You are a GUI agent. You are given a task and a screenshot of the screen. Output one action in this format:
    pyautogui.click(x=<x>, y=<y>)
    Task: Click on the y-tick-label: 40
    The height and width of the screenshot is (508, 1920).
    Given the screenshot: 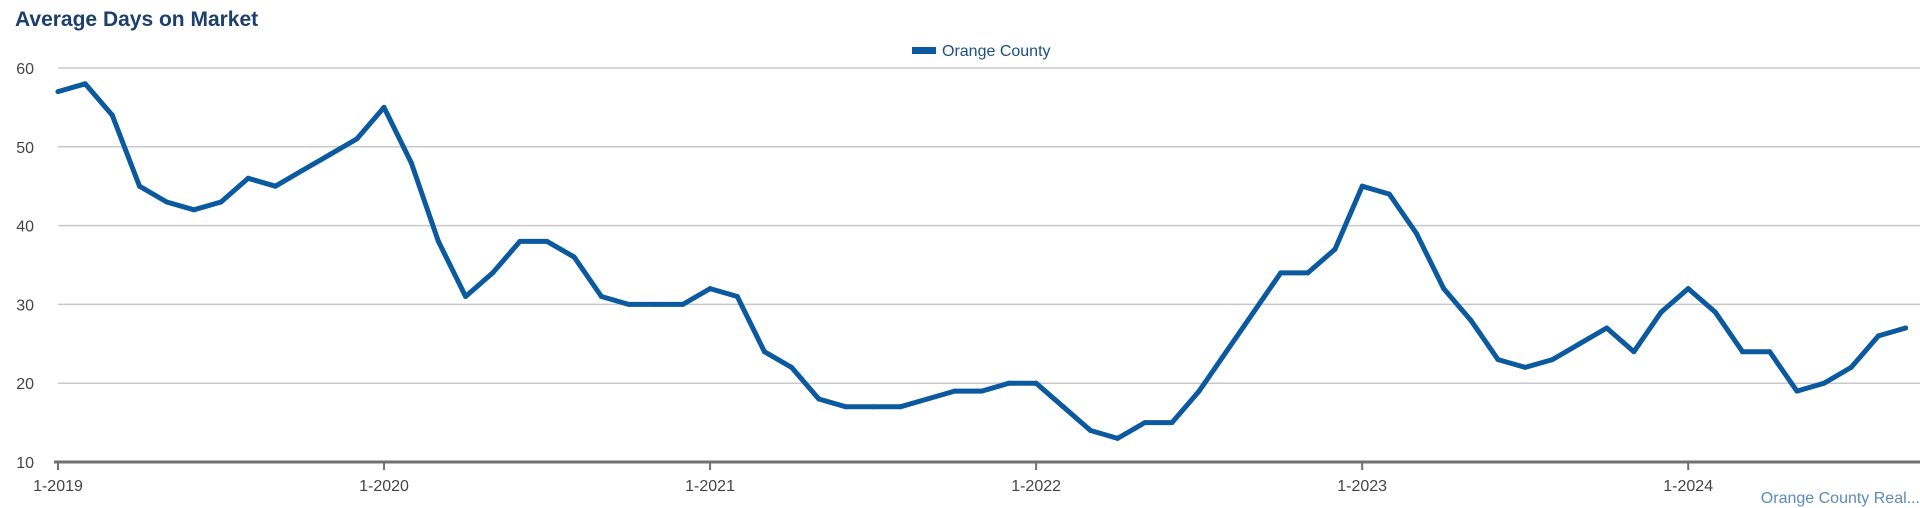 What is the action you would take?
    pyautogui.click(x=25, y=227)
    